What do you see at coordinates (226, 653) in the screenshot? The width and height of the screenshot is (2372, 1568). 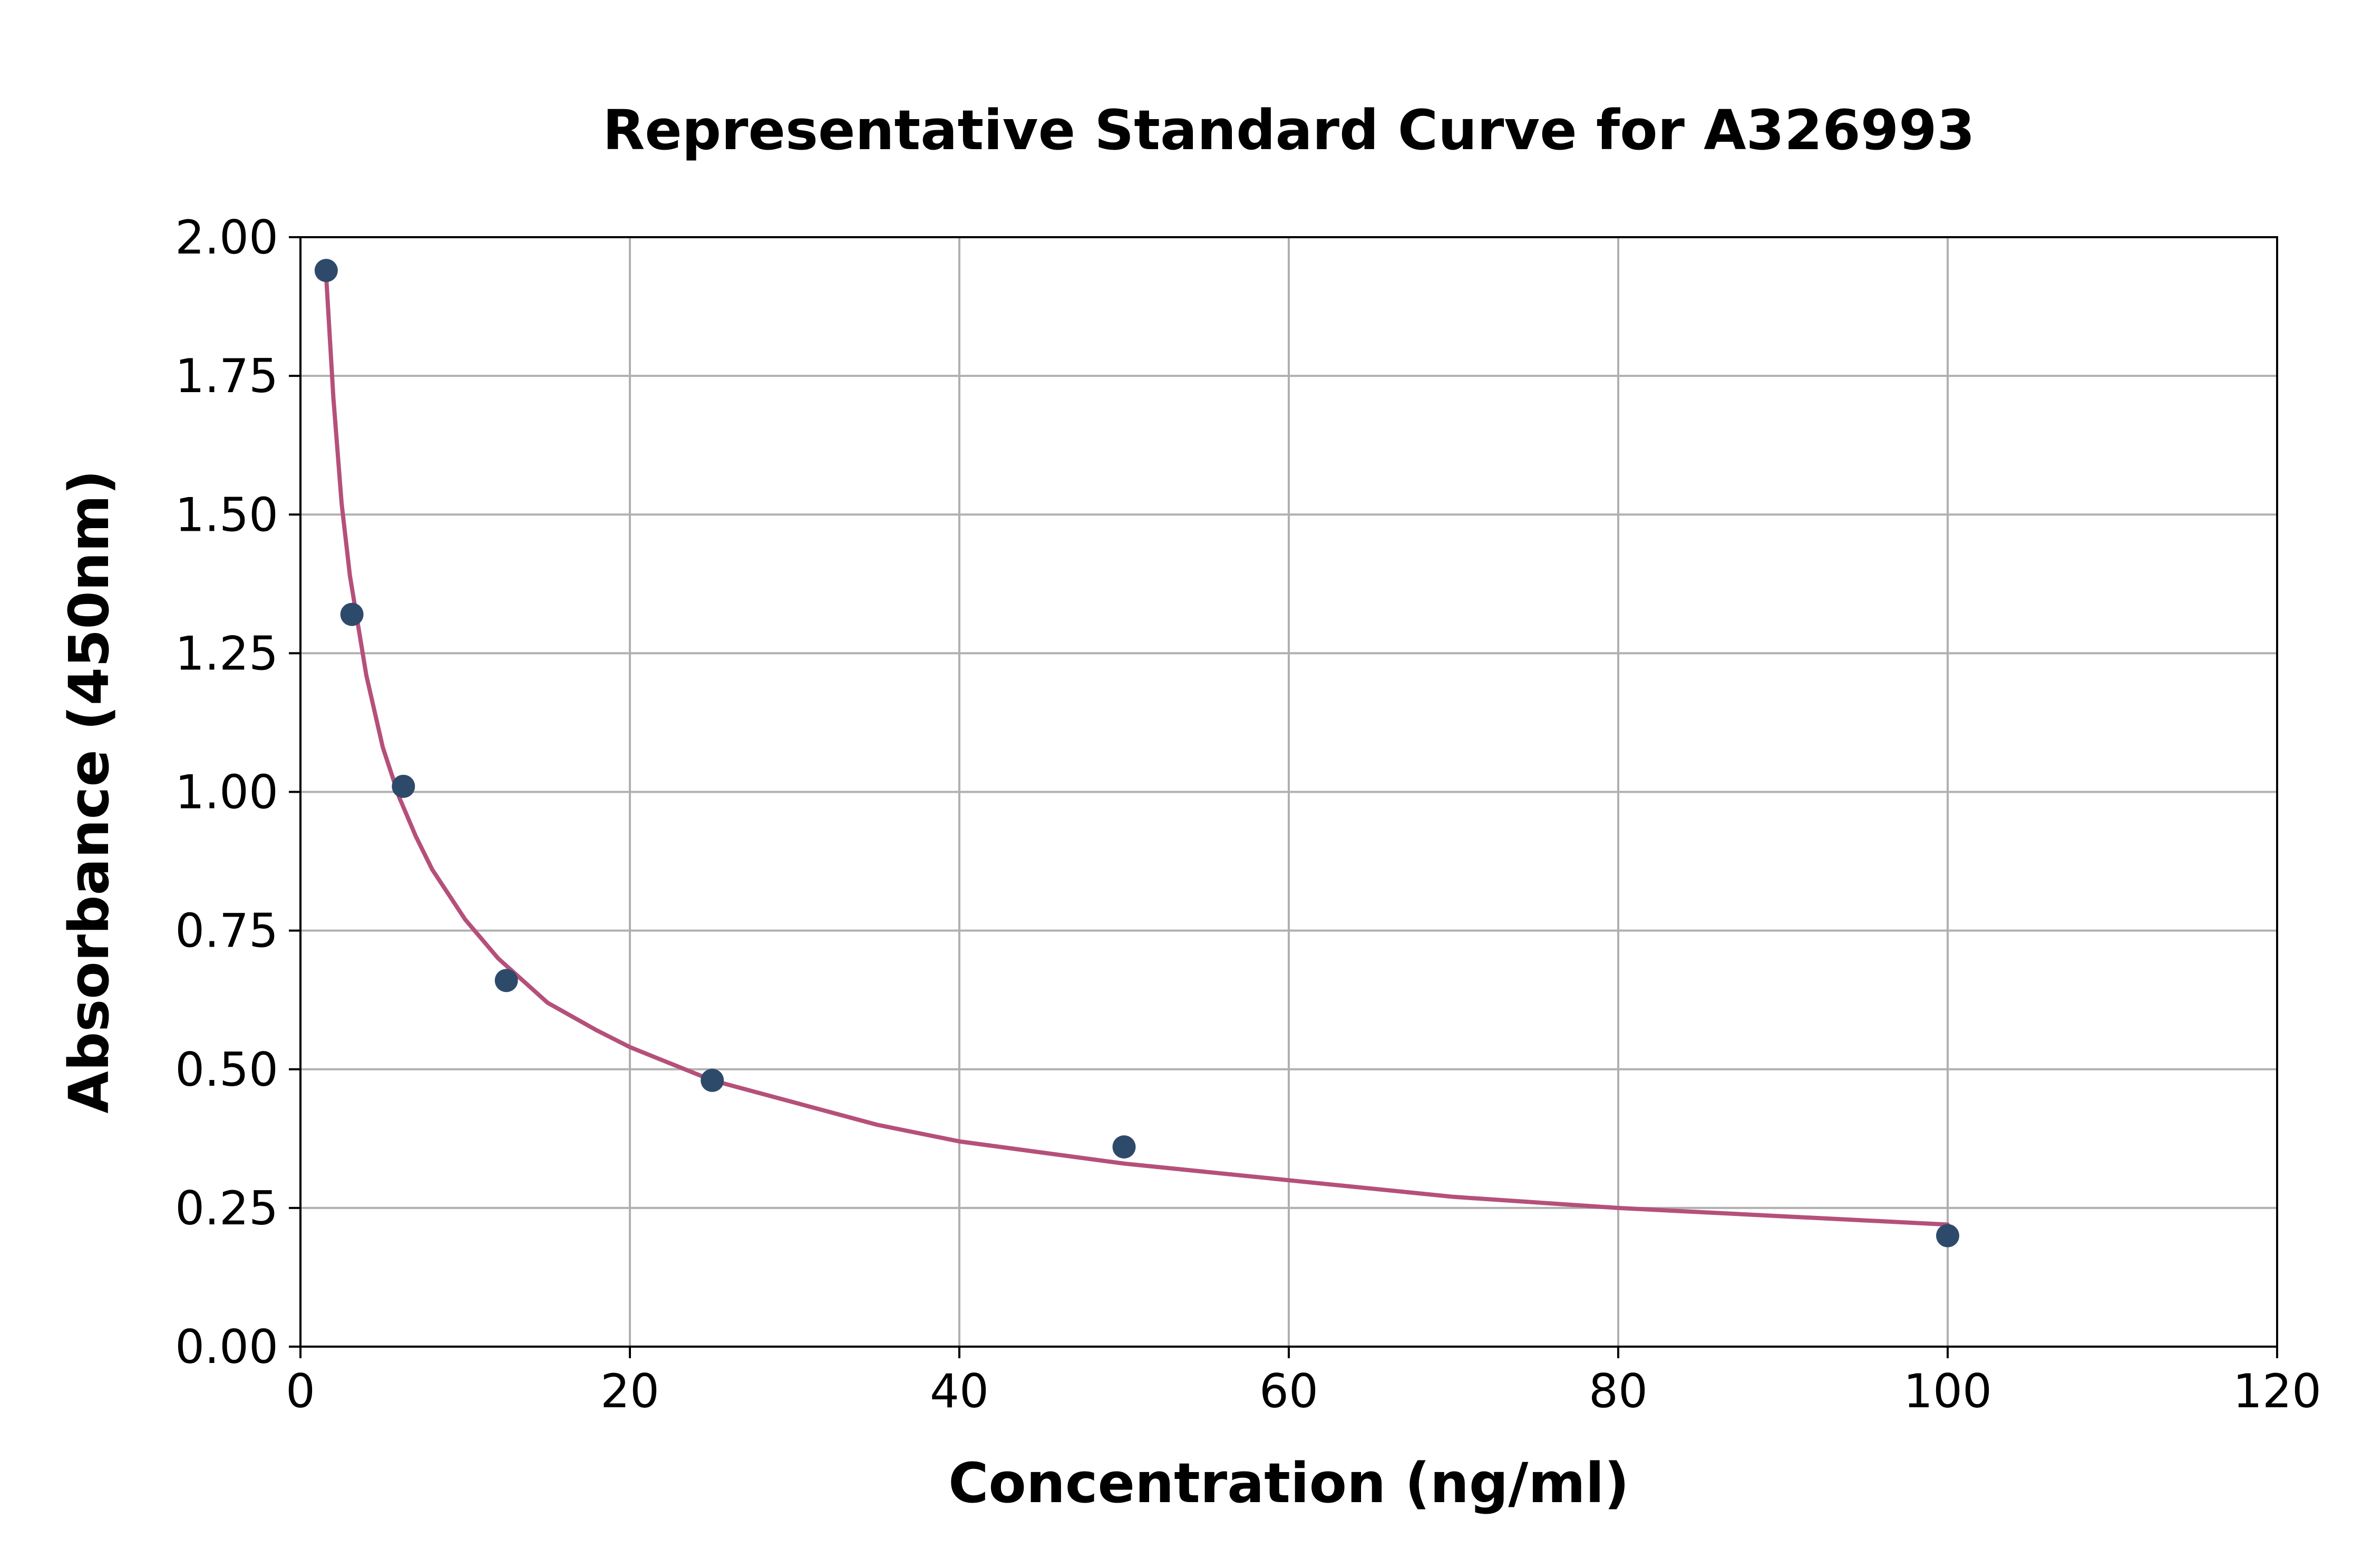 I see `y-tick-label: 1.25` at bounding box center [226, 653].